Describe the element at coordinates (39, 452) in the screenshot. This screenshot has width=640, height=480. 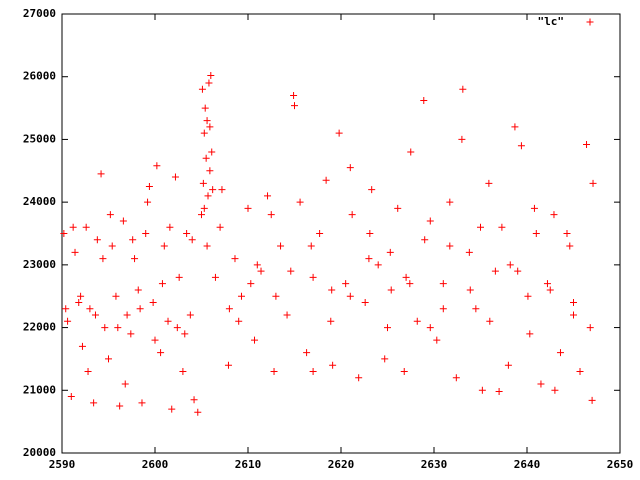
I see `y-tick-label: 20000` at that location.